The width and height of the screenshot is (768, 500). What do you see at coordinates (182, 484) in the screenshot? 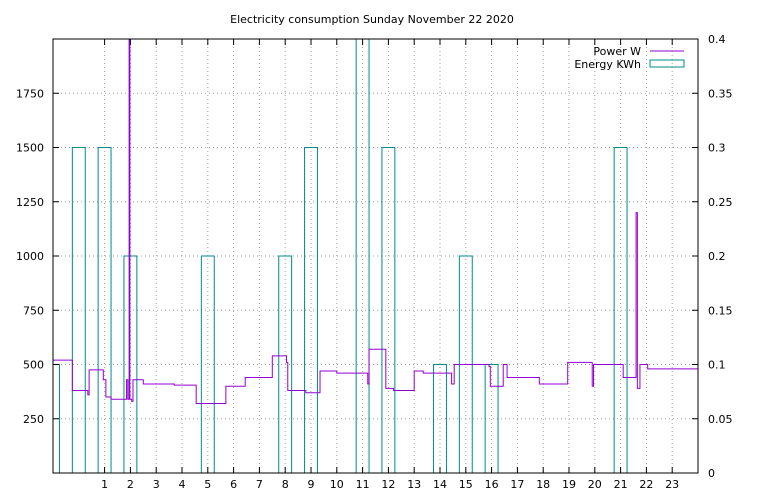
I see `x-tick-label: 4` at bounding box center [182, 484].